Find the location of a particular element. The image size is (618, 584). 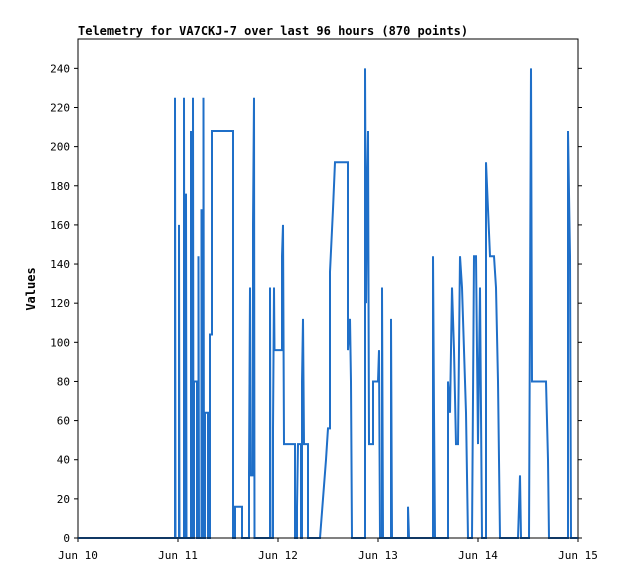

y-tick-label: 120 is located at coordinates (60, 303).